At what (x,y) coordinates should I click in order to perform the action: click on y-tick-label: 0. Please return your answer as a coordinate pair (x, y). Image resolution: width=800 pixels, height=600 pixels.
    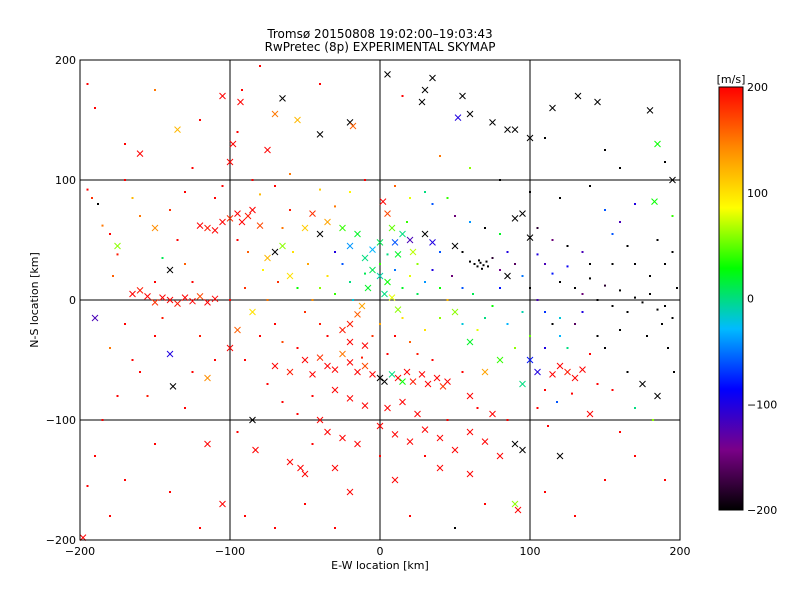
    Looking at the image, I should click on (72, 300).